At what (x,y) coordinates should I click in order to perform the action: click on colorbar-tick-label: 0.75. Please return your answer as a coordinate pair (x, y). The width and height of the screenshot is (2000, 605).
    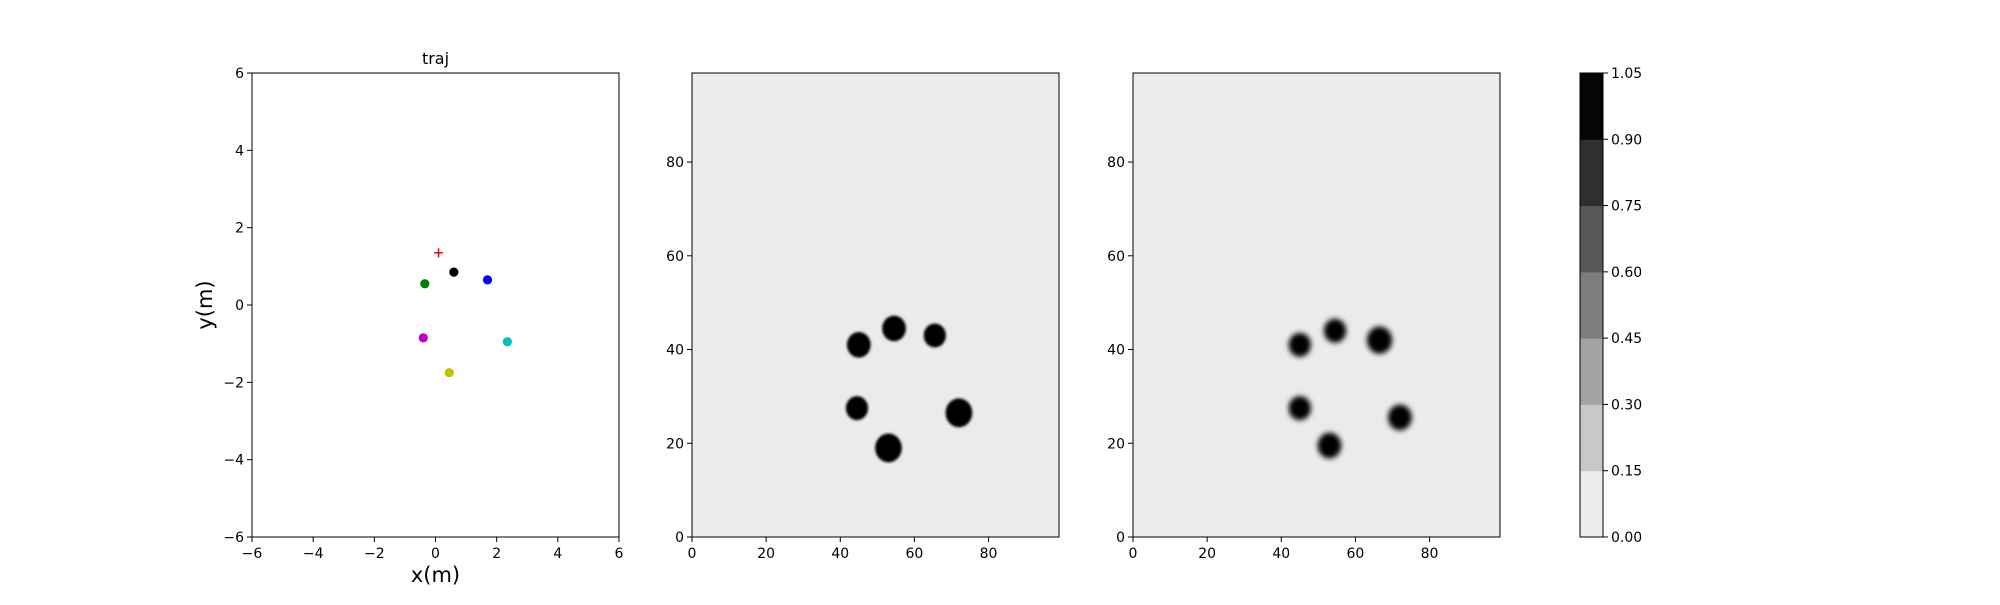
    Looking at the image, I should click on (1626, 207).